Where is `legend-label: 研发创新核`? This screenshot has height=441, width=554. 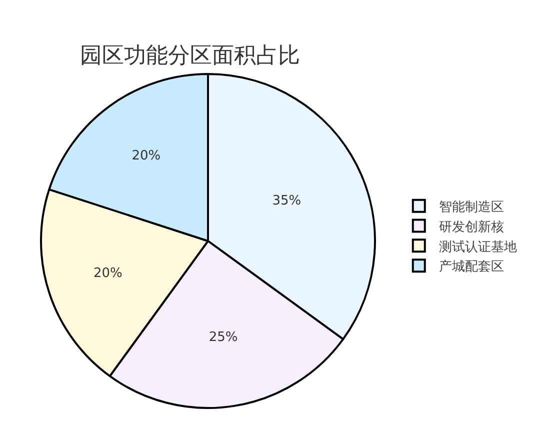 legend-label: 研发创新核 is located at coordinates (471, 227).